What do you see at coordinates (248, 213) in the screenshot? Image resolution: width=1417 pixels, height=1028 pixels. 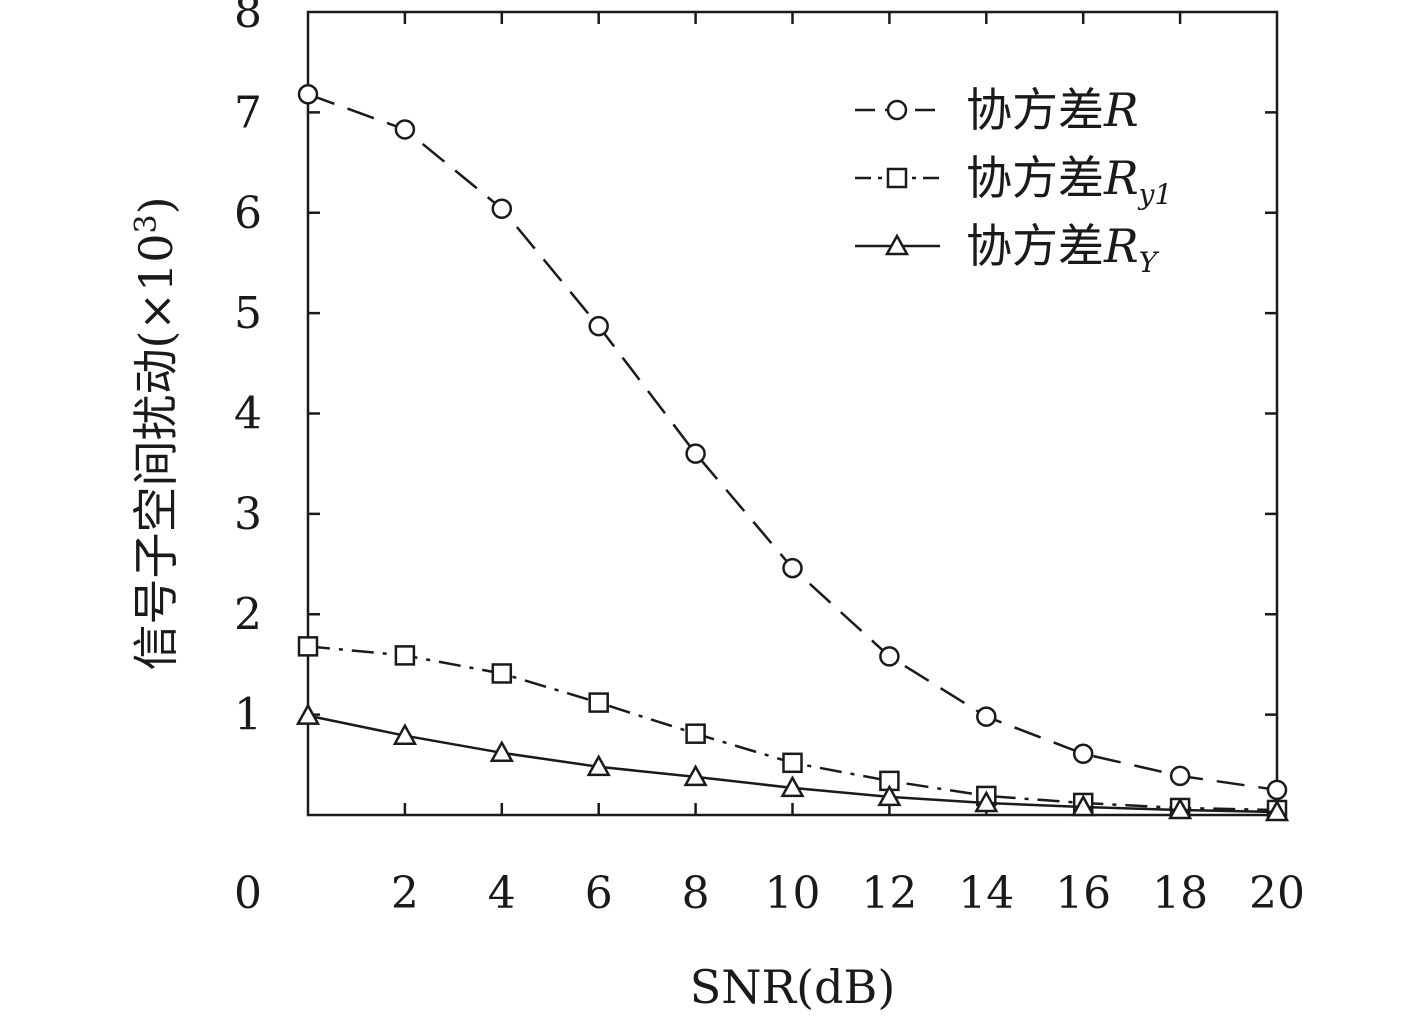 I see `y-tick-label: 6` at bounding box center [248, 213].